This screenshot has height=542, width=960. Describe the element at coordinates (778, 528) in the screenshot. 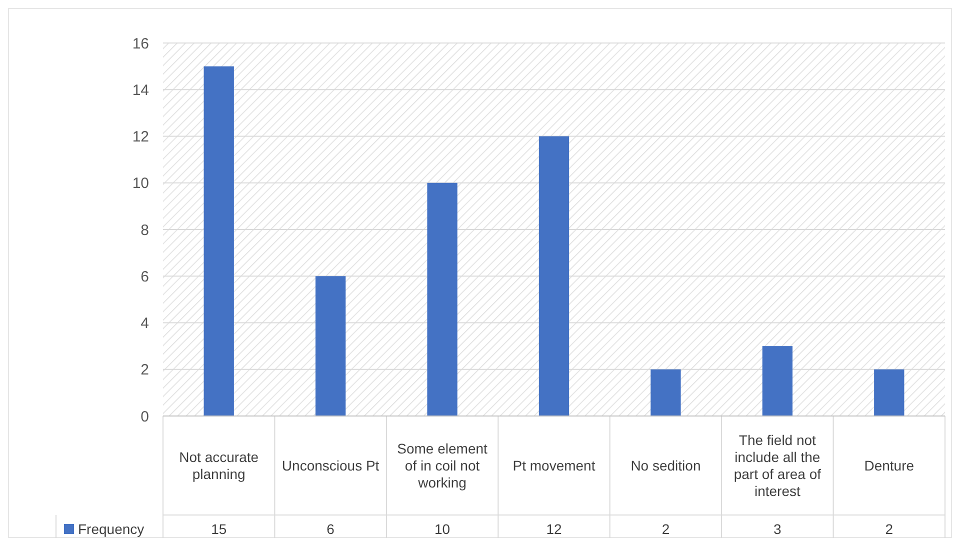

I see `data-label: 3` at that location.